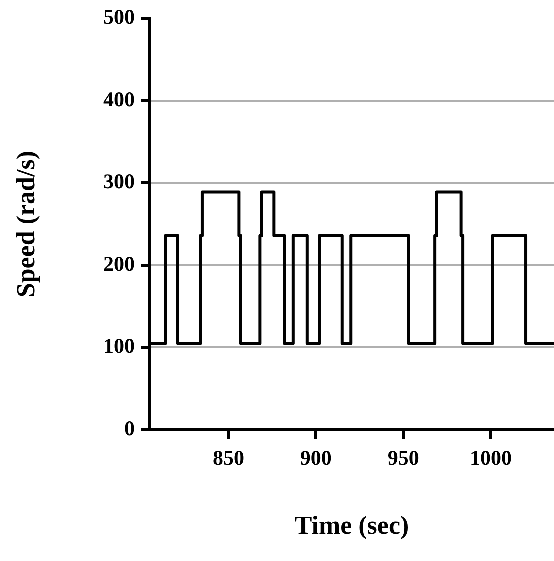  I want to click on y-tick-label: 200, so click(119, 264).